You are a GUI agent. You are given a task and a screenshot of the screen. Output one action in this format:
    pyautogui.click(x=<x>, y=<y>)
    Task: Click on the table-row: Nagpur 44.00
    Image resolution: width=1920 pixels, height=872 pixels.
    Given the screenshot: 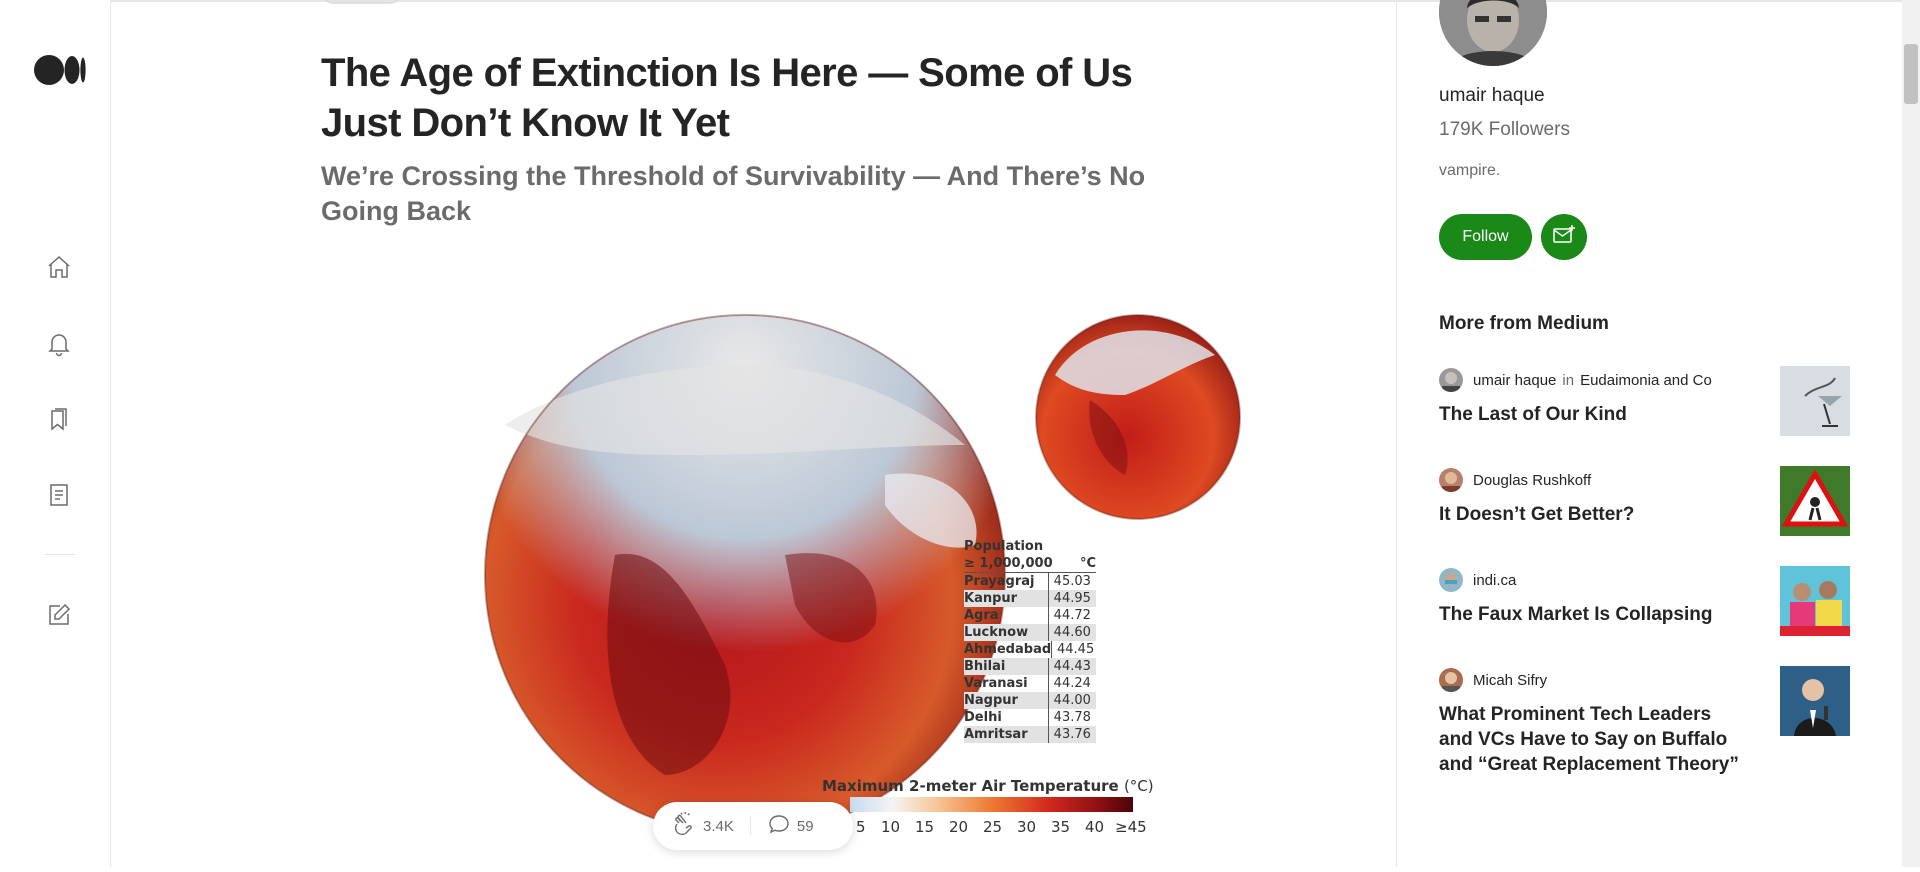 What is the action you would take?
    pyautogui.click(x=1030, y=700)
    